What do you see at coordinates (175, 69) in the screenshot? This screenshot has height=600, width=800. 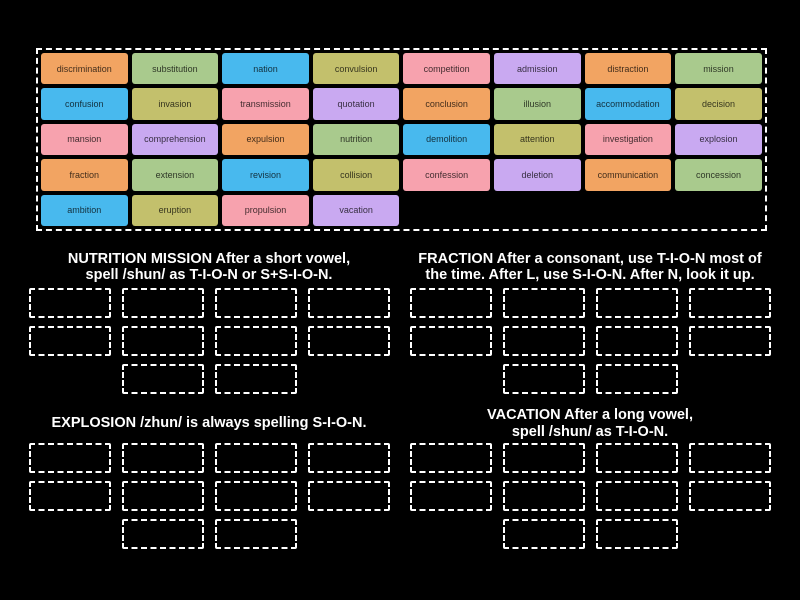 I see `word-tile: substitution` at bounding box center [175, 69].